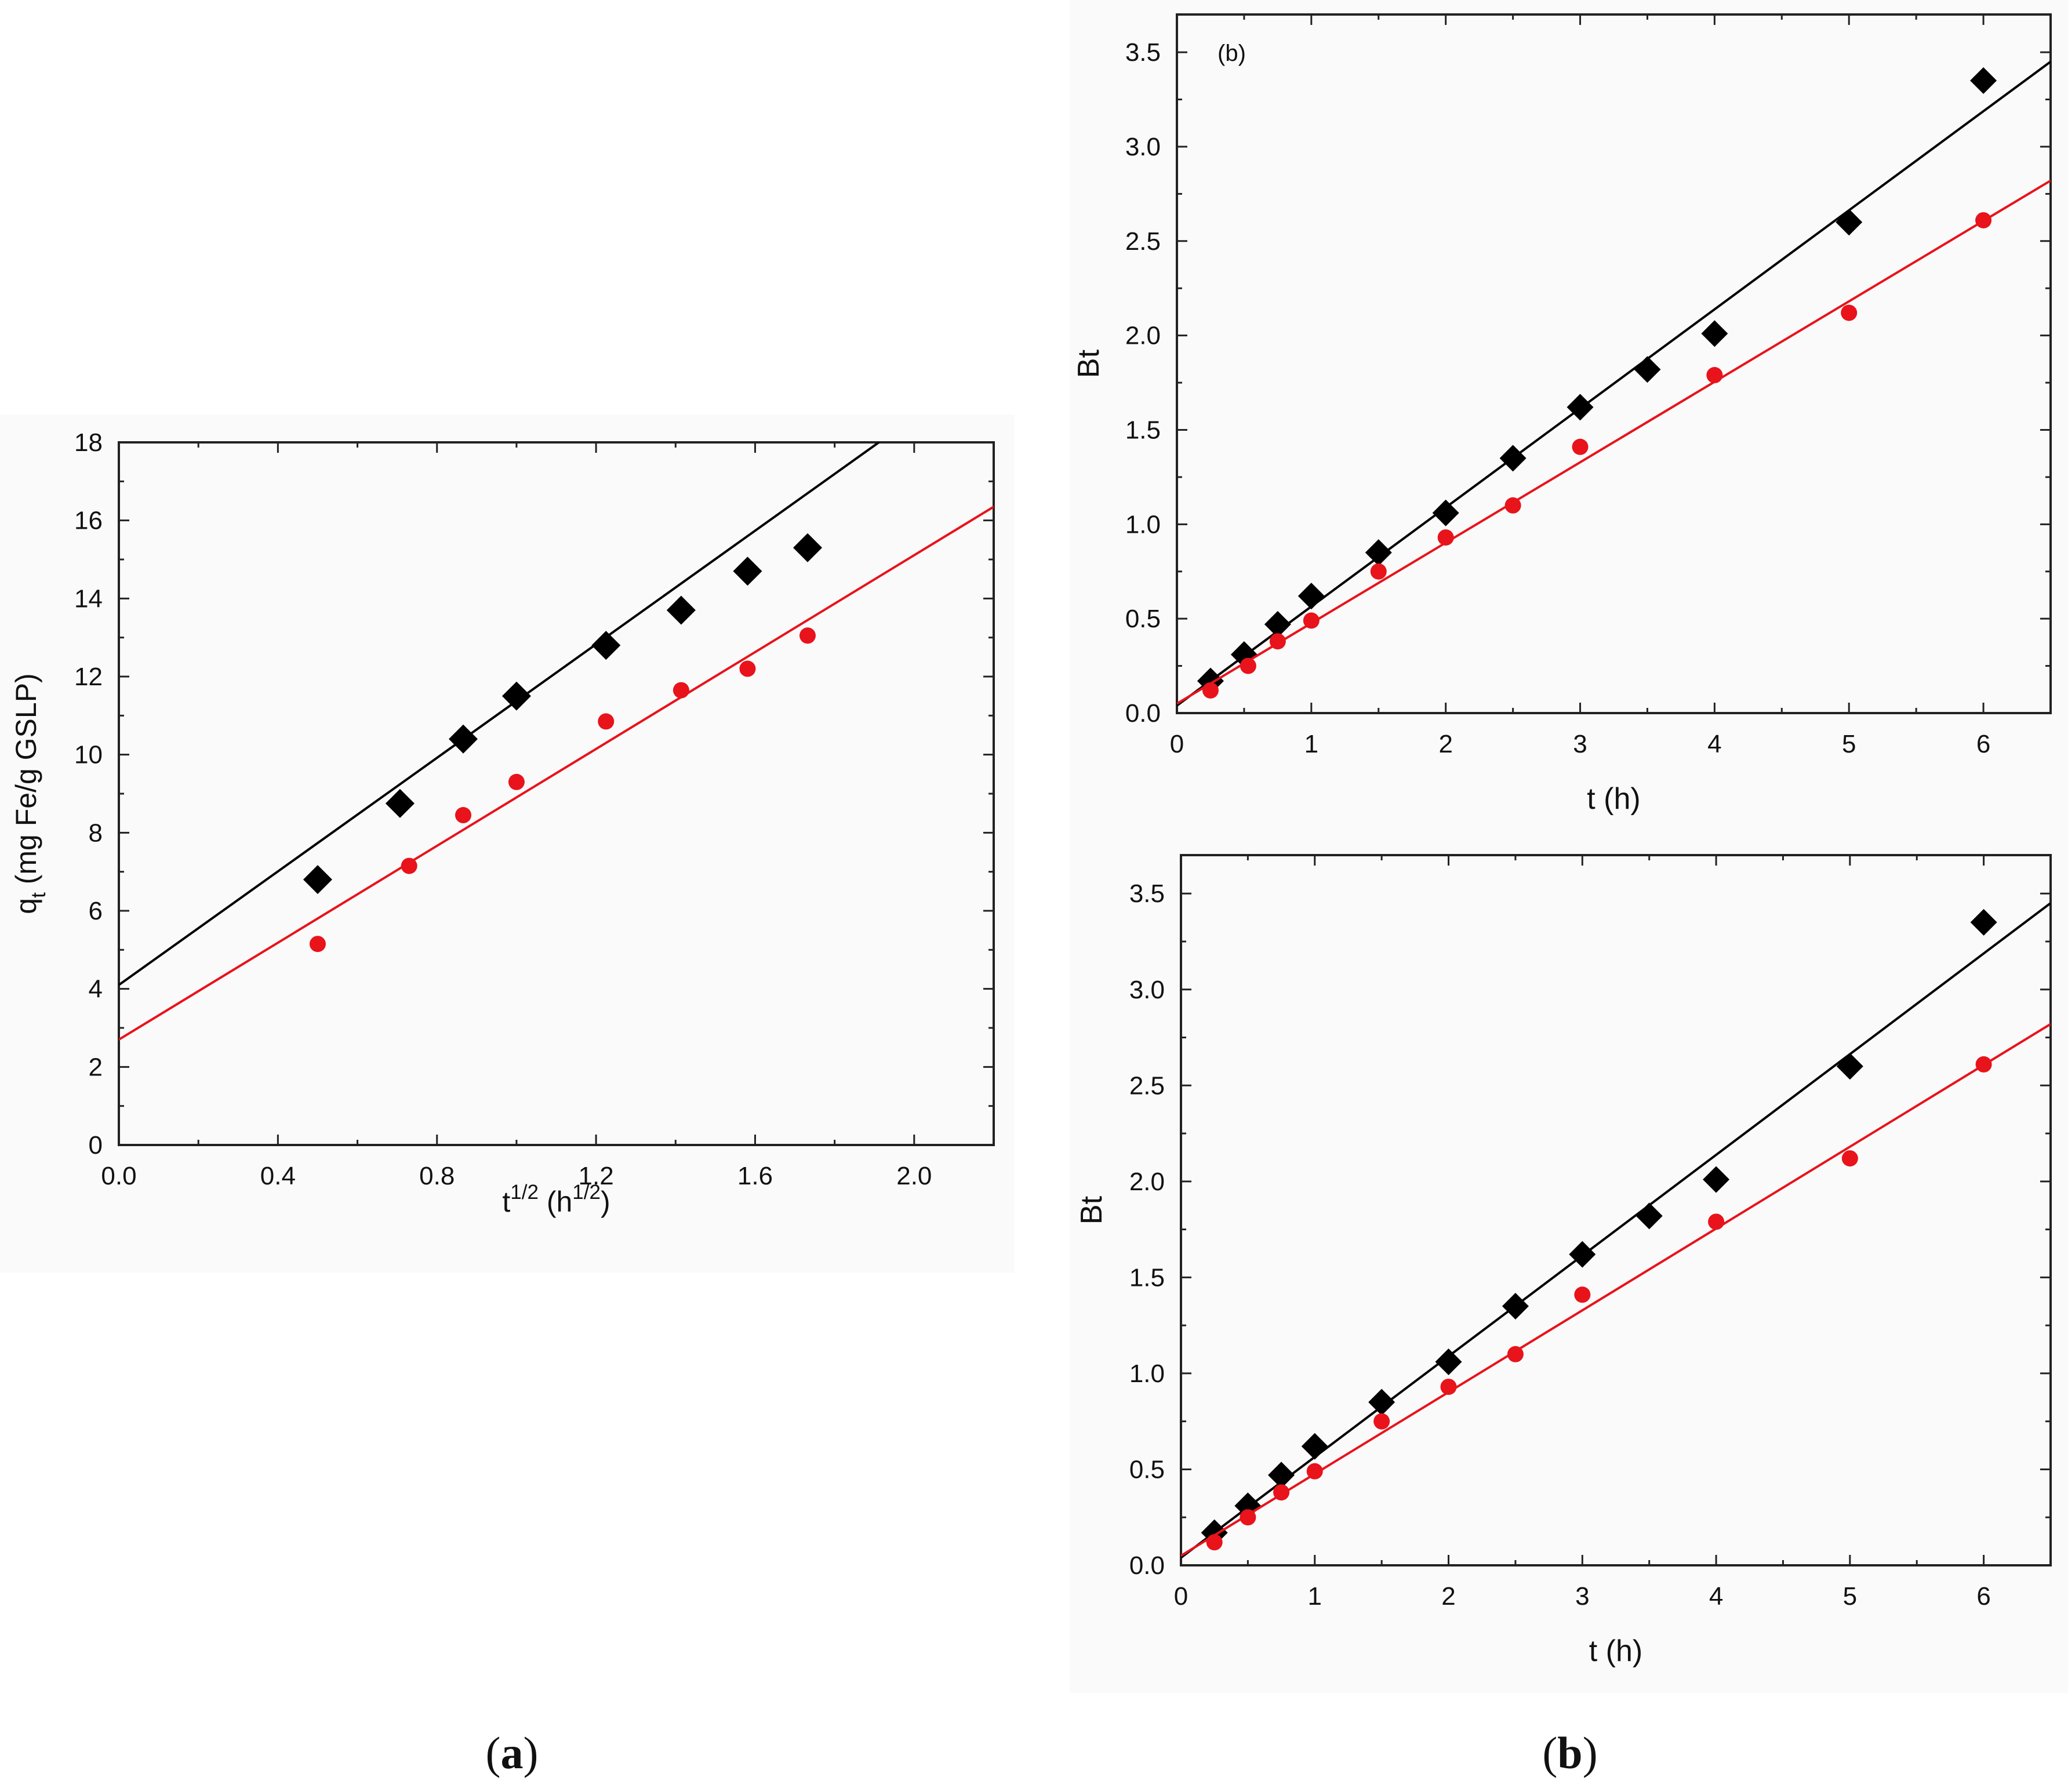  I want to click on x-tick-label: 0.4, so click(278, 1176).